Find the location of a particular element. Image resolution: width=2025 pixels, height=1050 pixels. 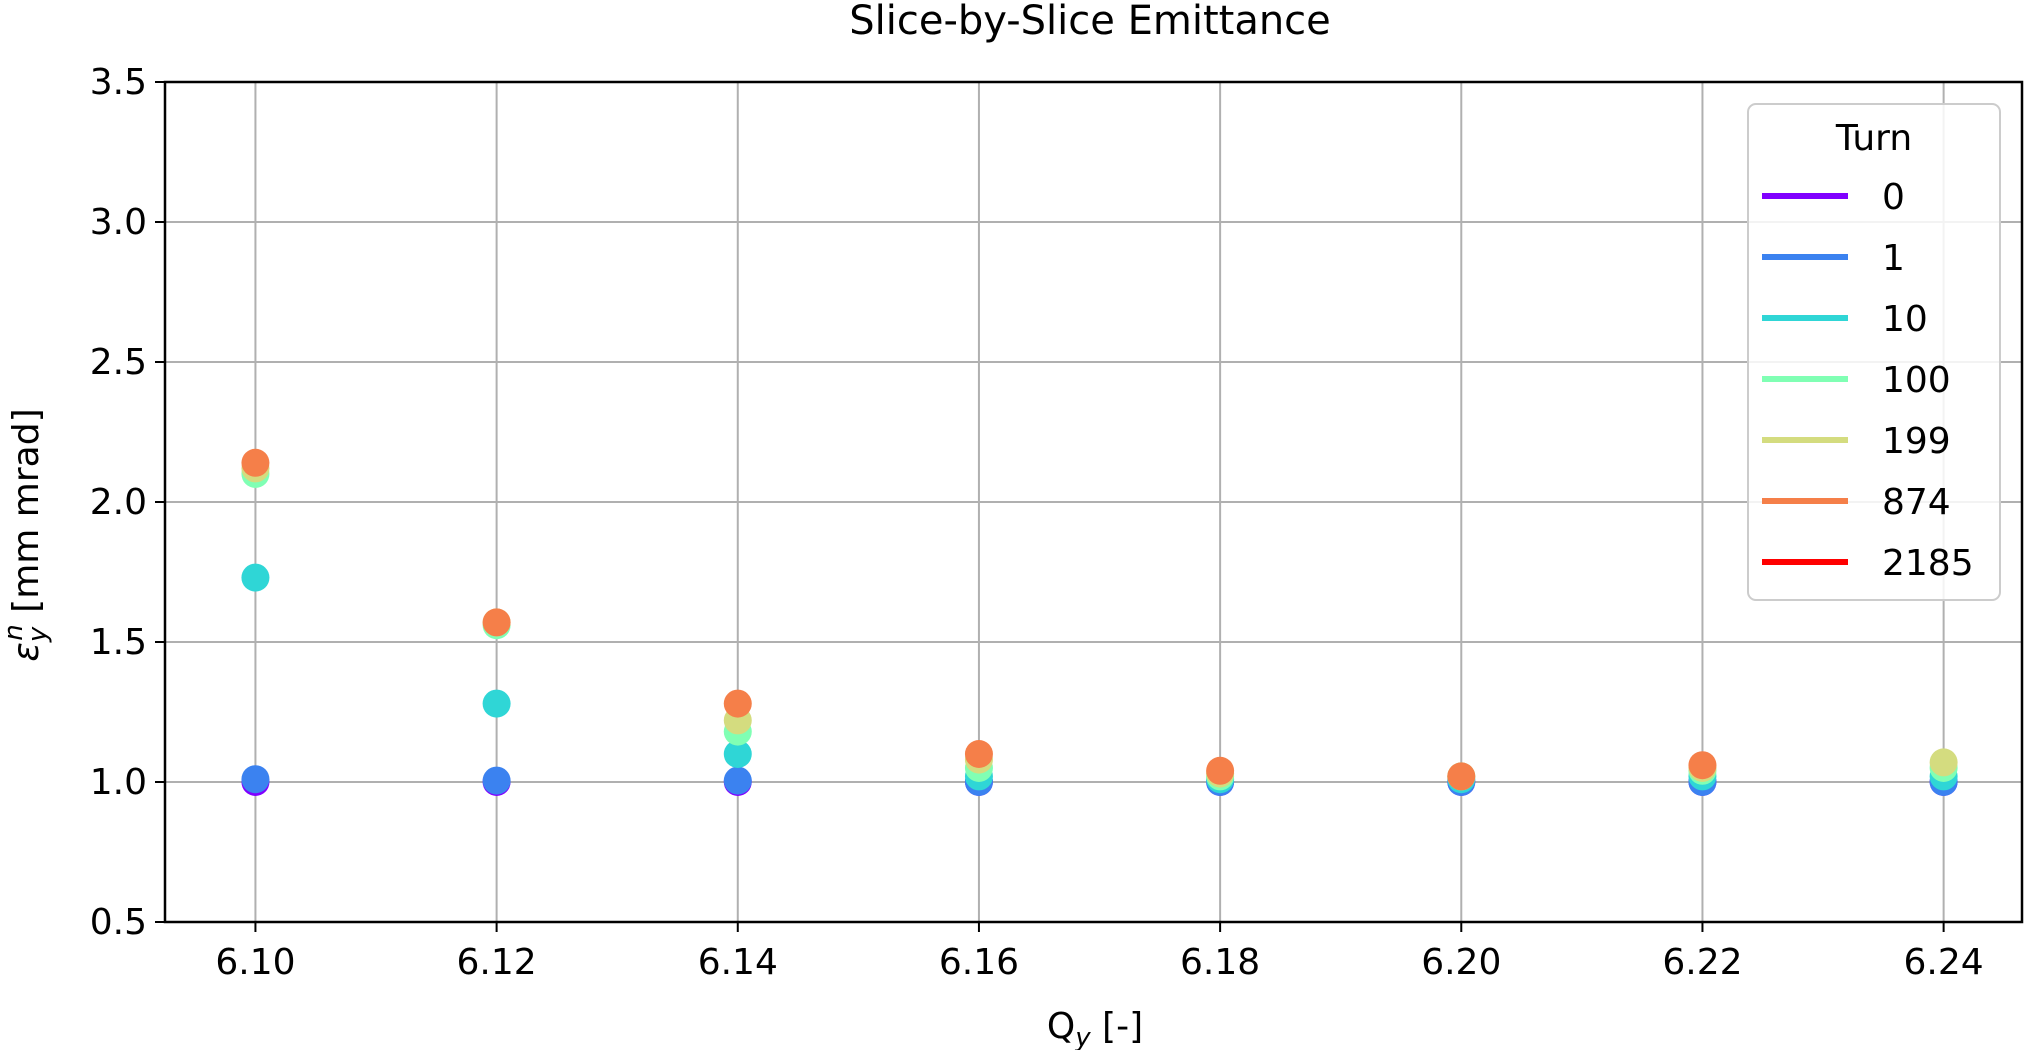

x-tick-label: 6.10 is located at coordinates (255, 962).